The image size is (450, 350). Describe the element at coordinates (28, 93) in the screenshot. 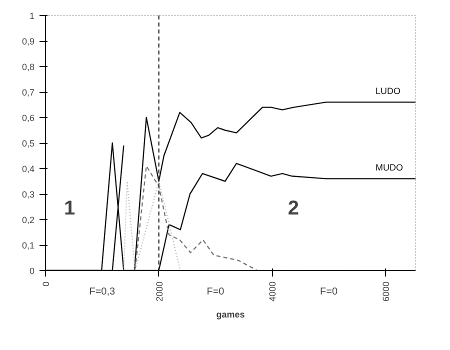

I see `y-tick-label: 0,7` at that location.